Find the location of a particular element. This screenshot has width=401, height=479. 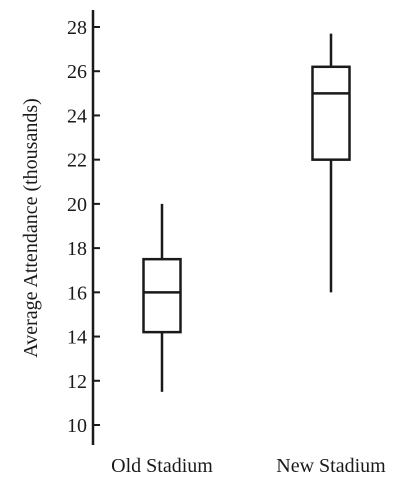

y-axis: 10 12 14 16 18 20 22 24 26 28 is located at coordinates (83, 227).